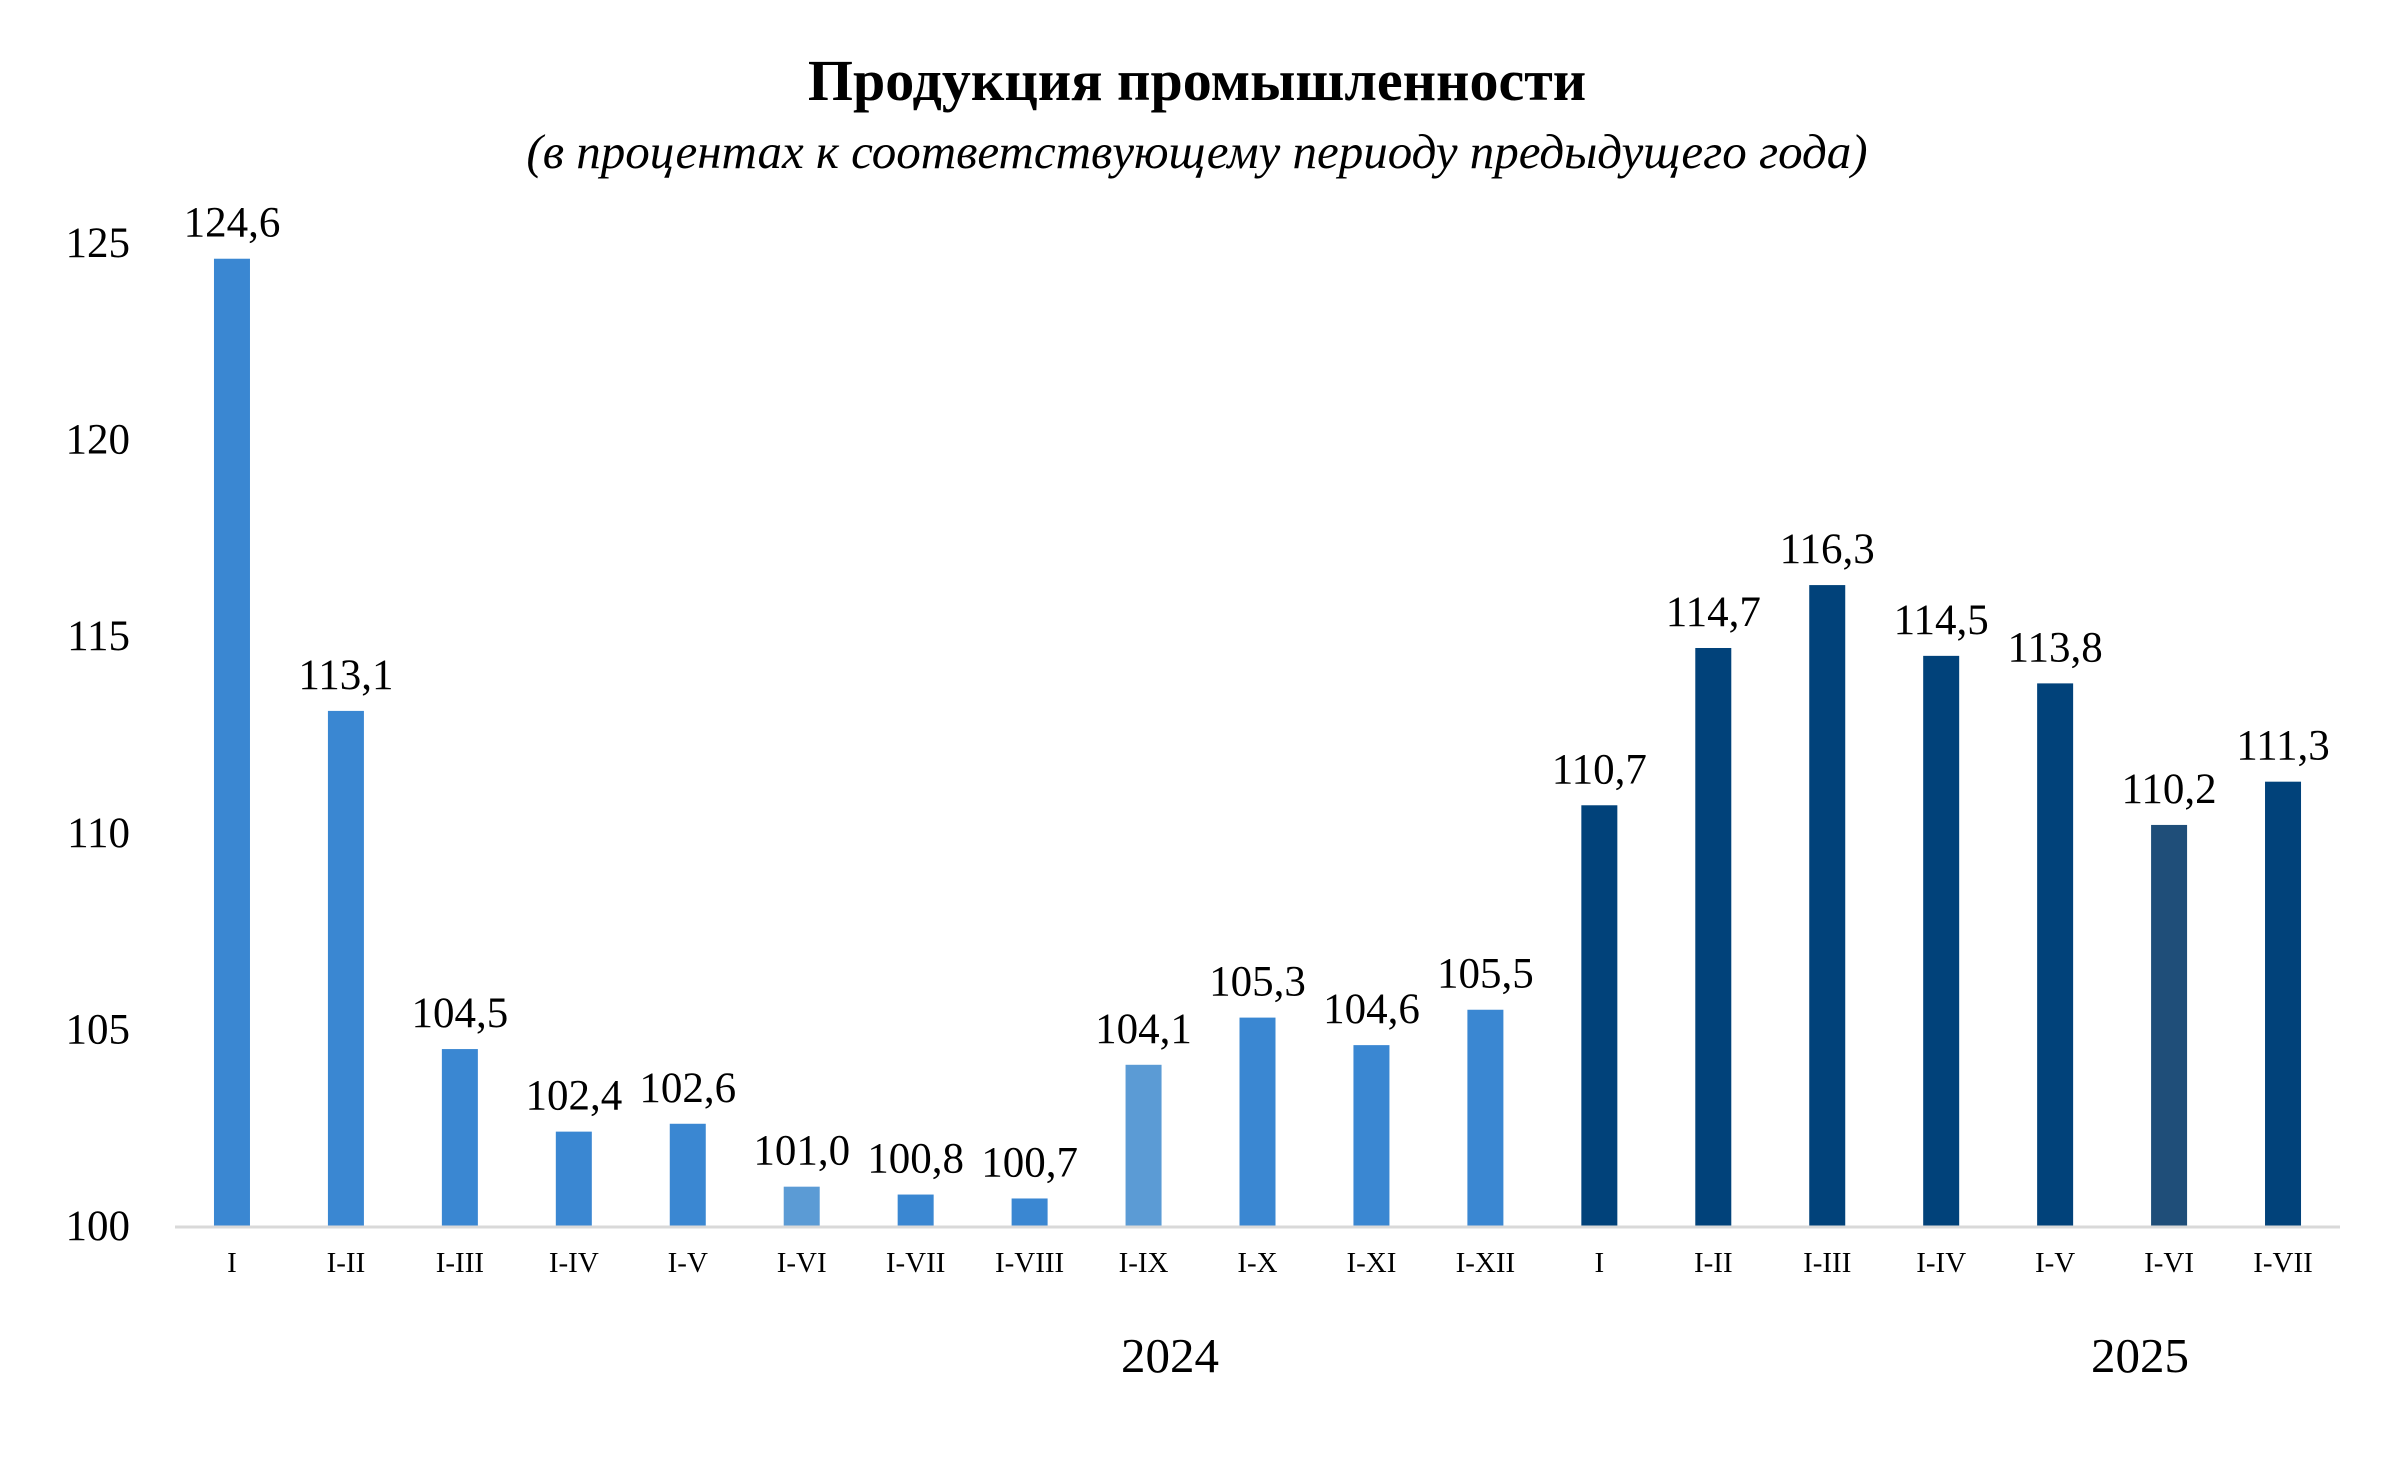 The image size is (2395, 1472). What do you see at coordinates (1144, 1263) in the screenshot?
I see `x-tick-label: I-IX` at bounding box center [1144, 1263].